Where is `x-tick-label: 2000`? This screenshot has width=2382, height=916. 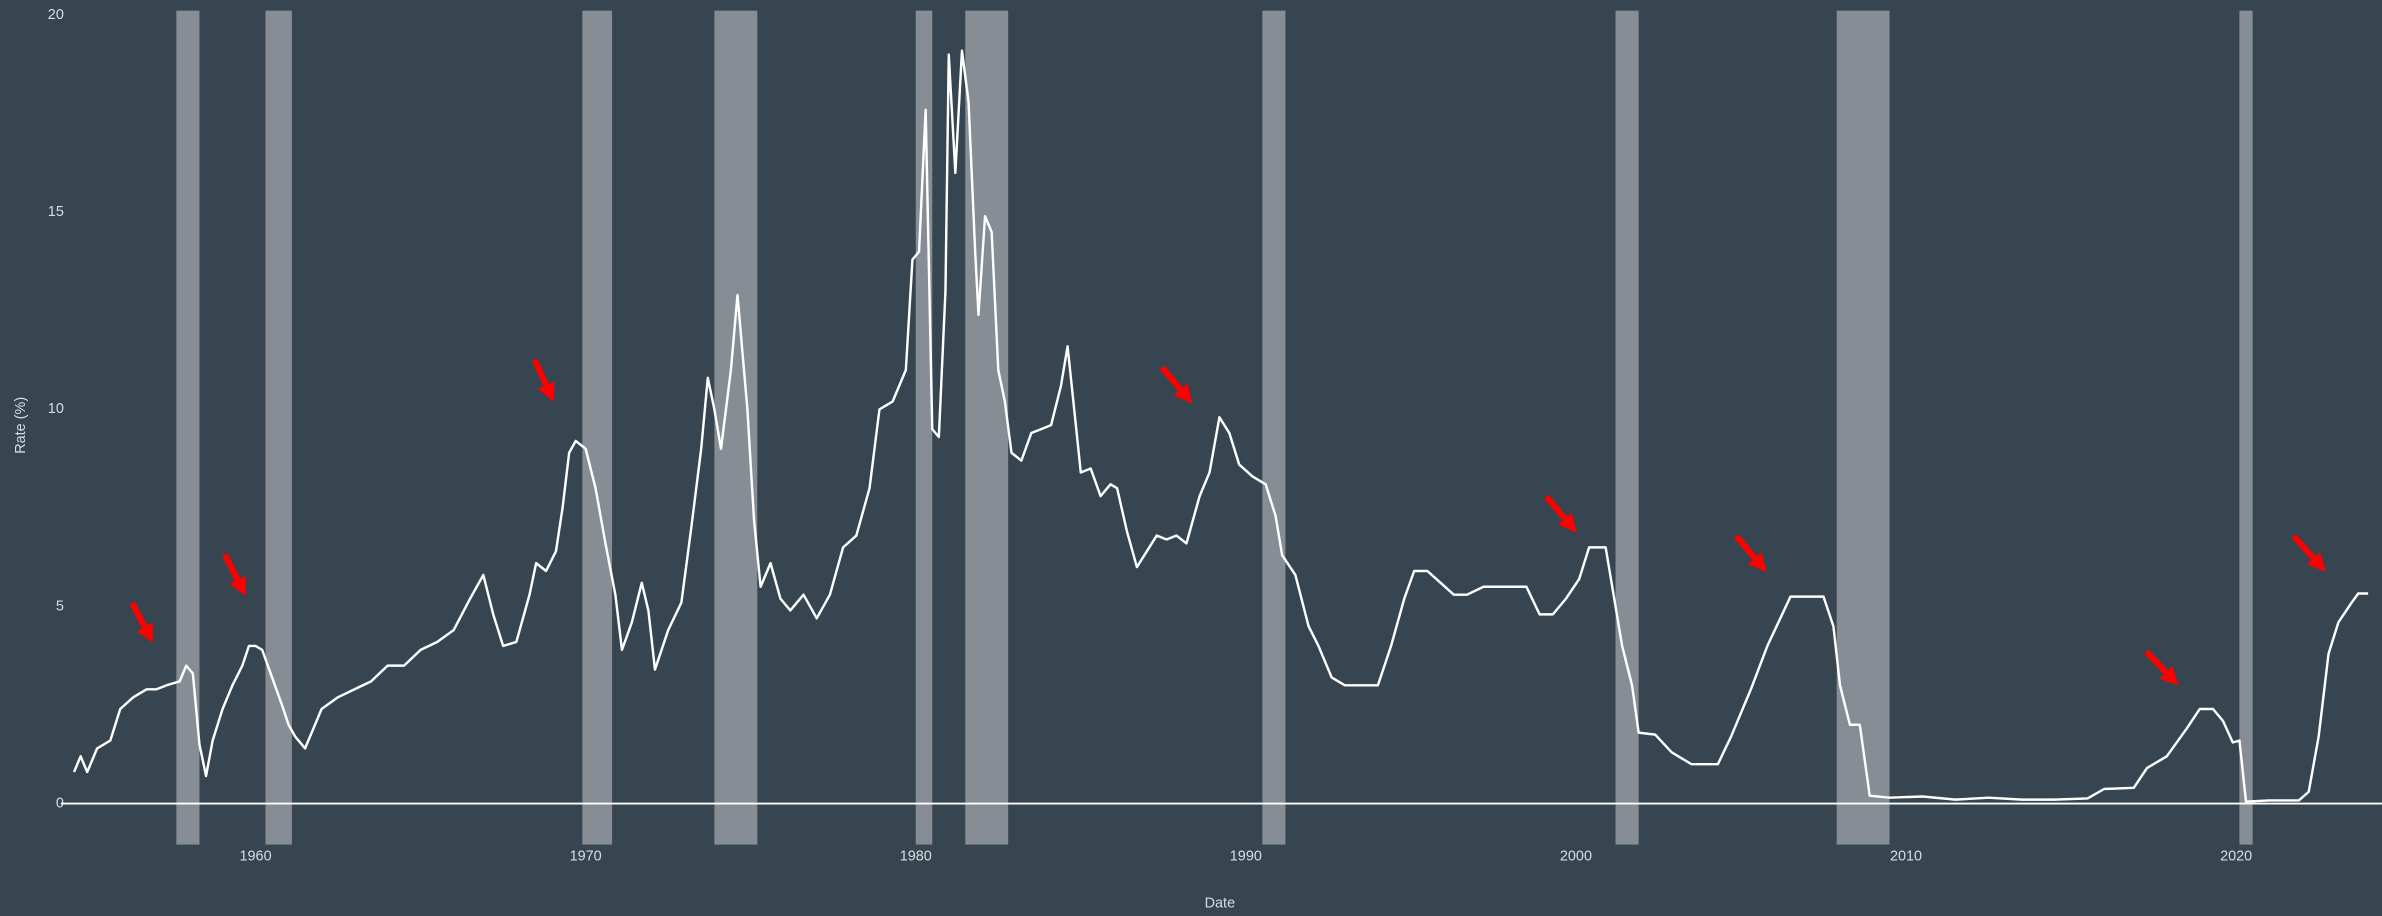 x-tick-label: 2000 is located at coordinates (1576, 857).